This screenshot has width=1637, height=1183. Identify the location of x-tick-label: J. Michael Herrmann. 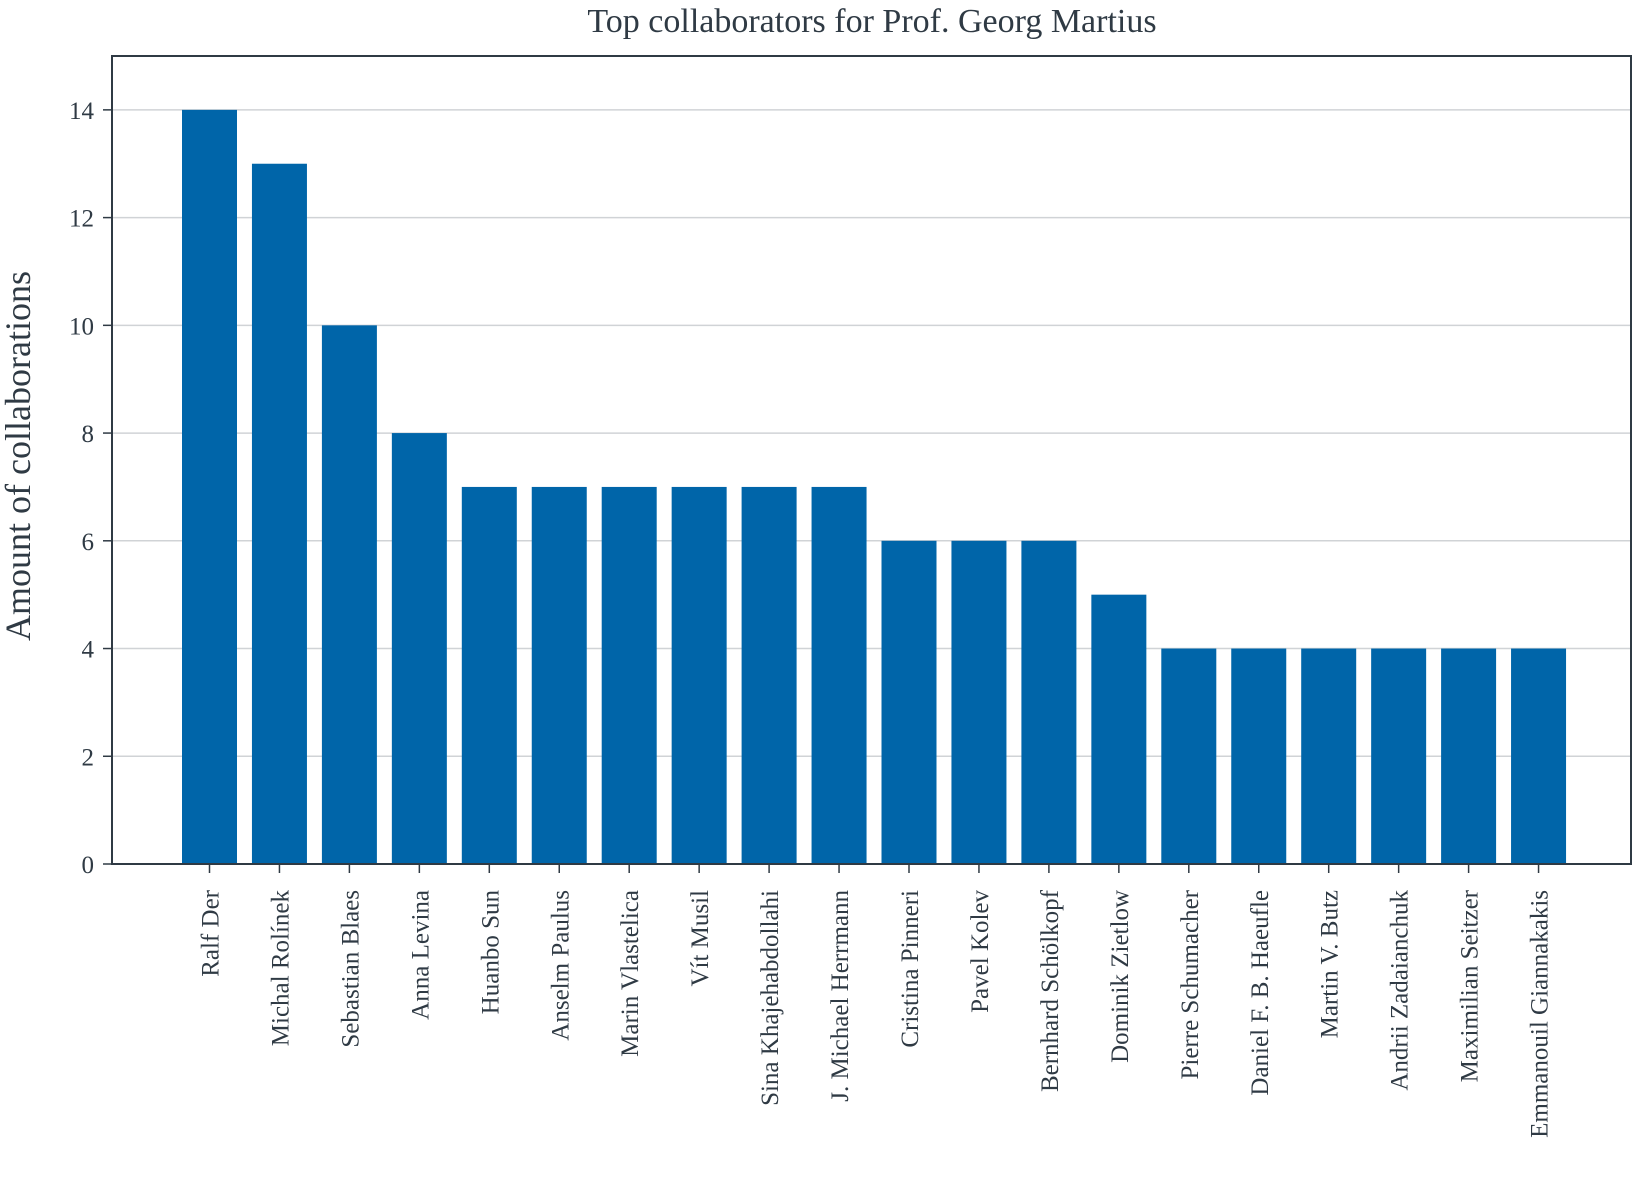
(840, 996).